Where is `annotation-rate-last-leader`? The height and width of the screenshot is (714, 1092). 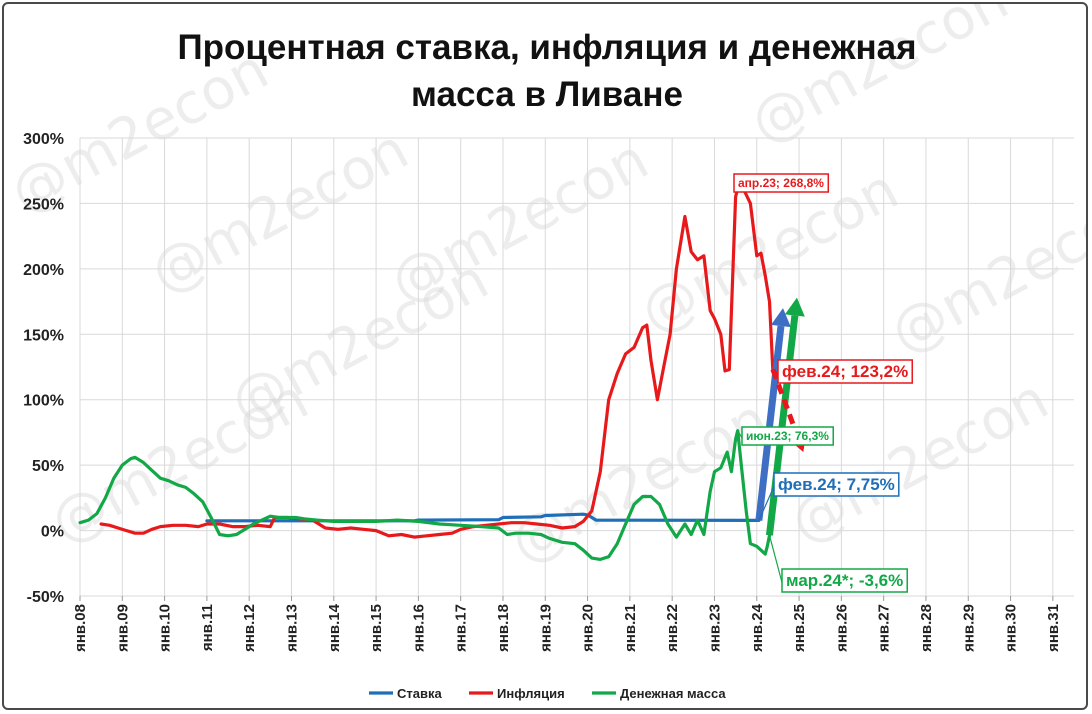 annotation-rate-last-leader is located at coordinates (766, 503).